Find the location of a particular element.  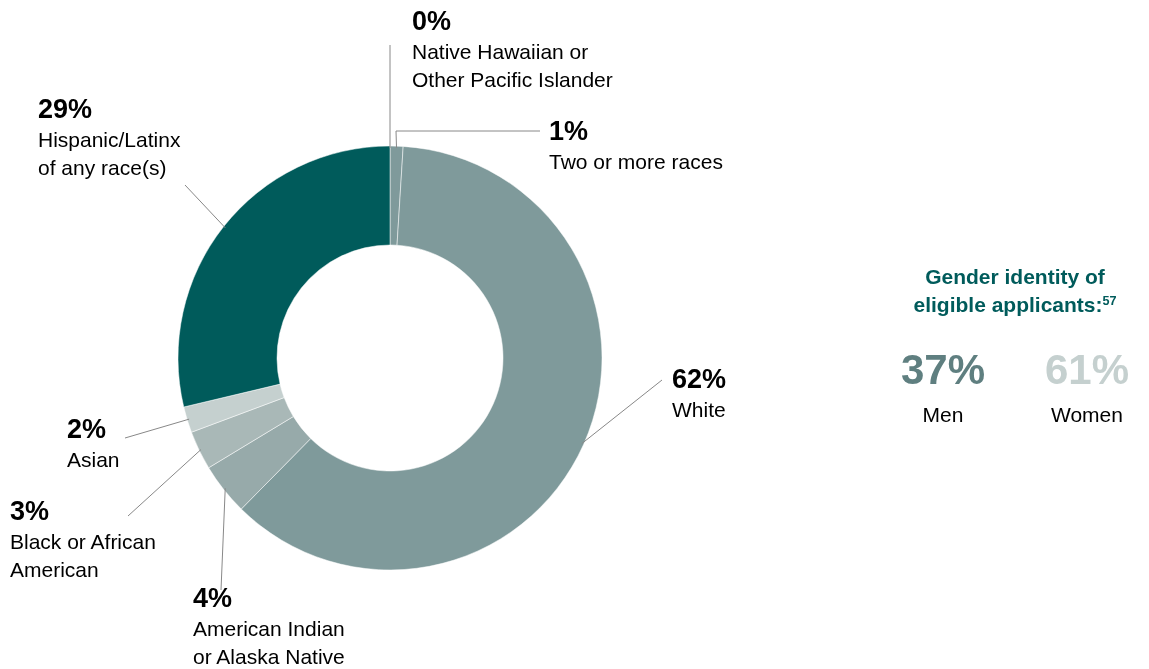

text: Women is located at coordinates (1087, 414).